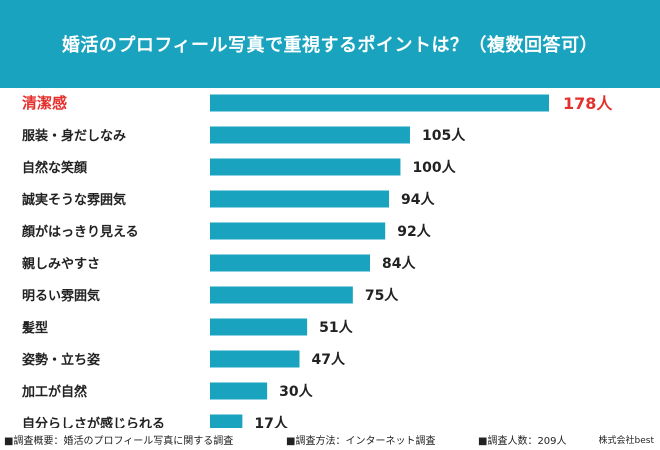  Describe the element at coordinates (93, 422) in the screenshot. I see `category-label: 自分らしさが感じられる` at that location.